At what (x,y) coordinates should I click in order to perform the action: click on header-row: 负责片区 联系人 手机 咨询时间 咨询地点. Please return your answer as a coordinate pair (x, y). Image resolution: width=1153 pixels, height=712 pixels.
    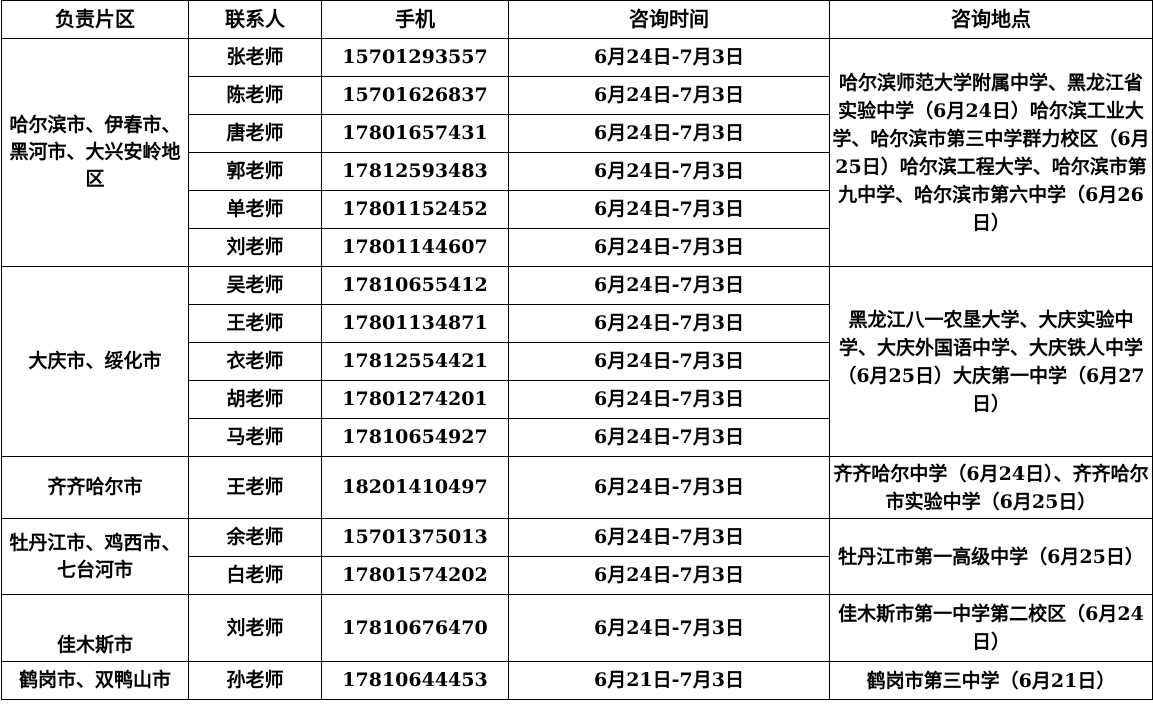
    Looking at the image, I should click on (577, 19).